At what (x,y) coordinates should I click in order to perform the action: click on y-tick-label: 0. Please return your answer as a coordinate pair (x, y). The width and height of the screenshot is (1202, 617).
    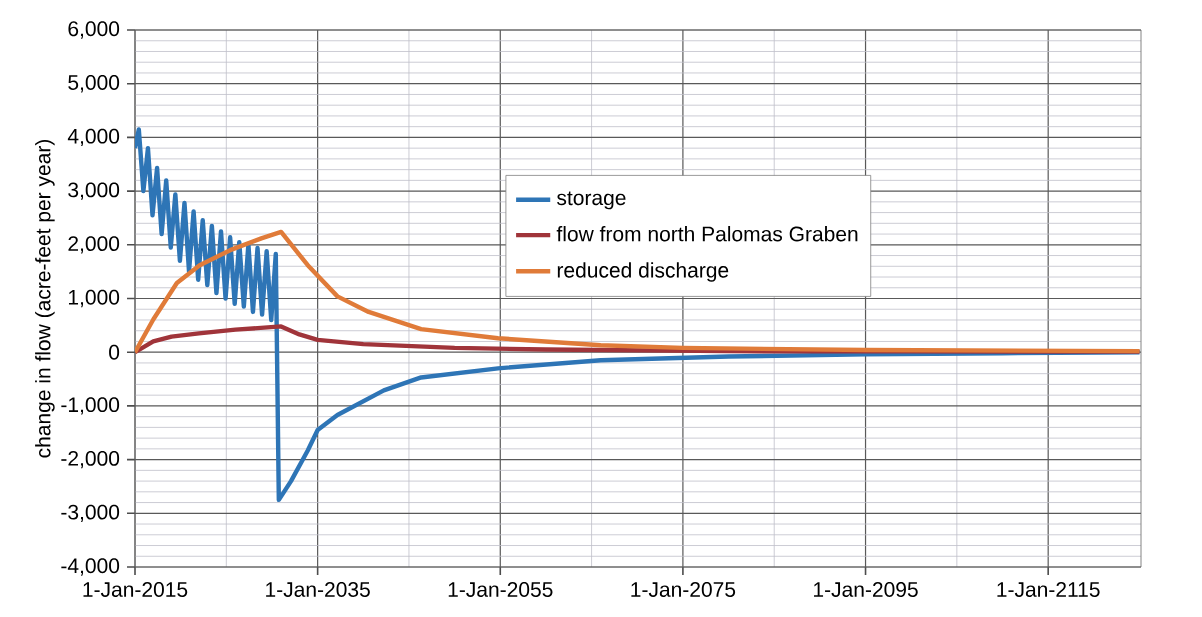
    Looking at the image, I should click on (114, 352).